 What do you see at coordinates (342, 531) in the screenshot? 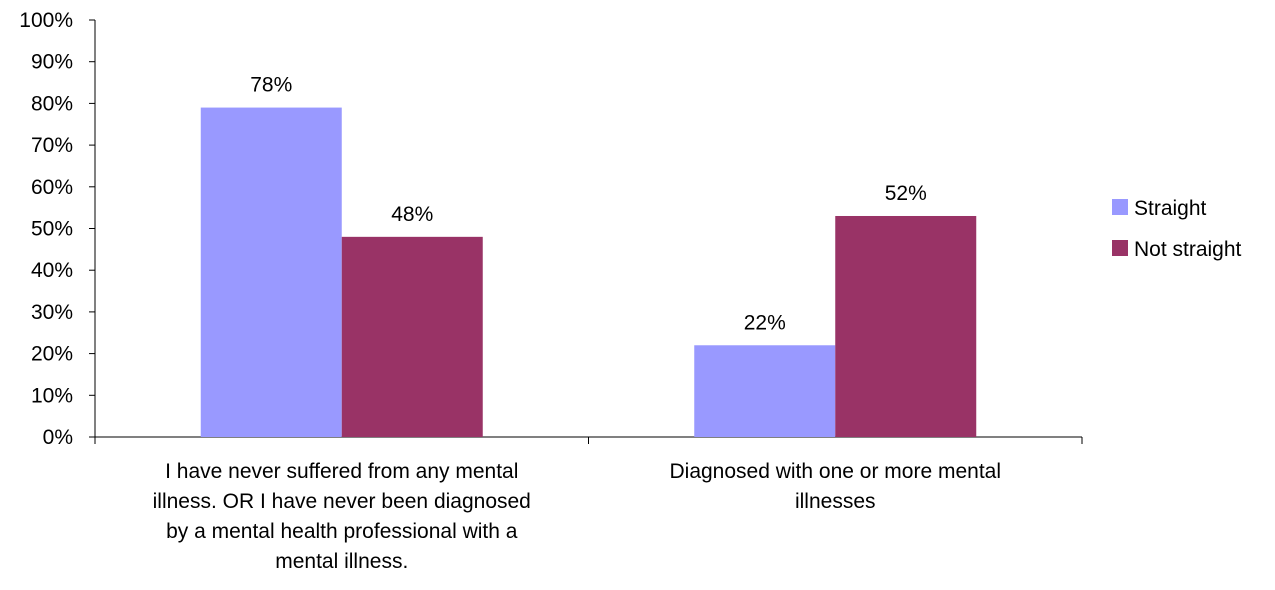
I see `x-category-label-line: by a mental health professional with a` at bounding box center [342, 531].